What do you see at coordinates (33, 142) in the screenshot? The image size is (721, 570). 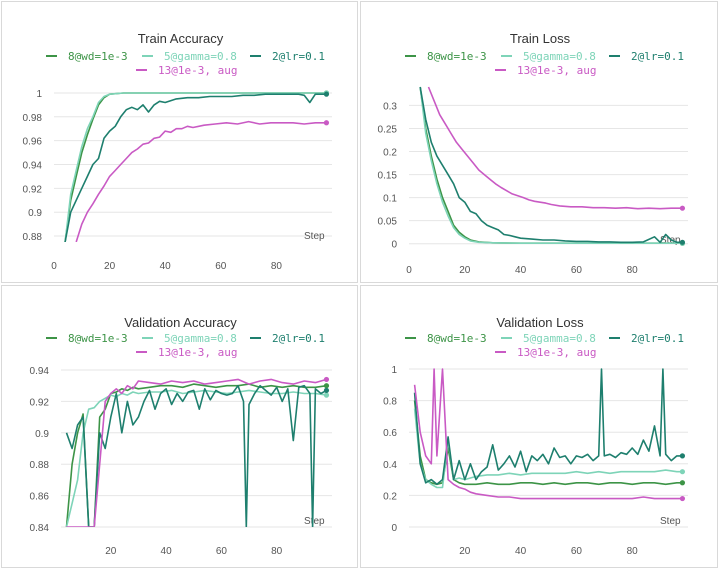 I see `y-tick-label: 0.96` at bounding box center [33, 142].